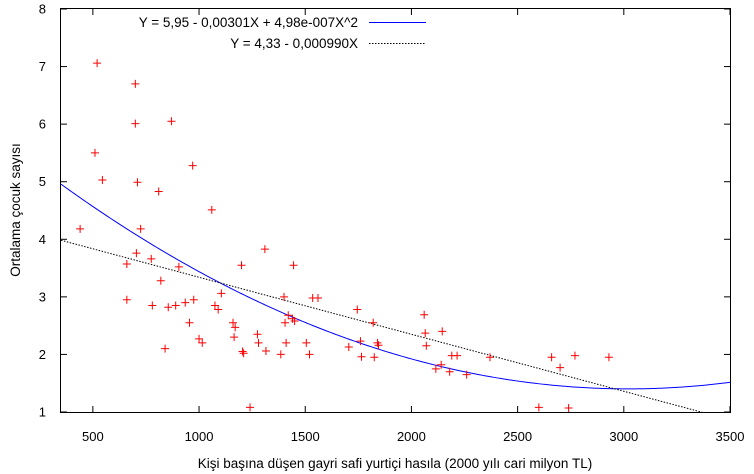  What do you see at coordinates (199, 436) in the screenshot?
I see `x-tick-label: 1000` at bounding box center [199, 436].